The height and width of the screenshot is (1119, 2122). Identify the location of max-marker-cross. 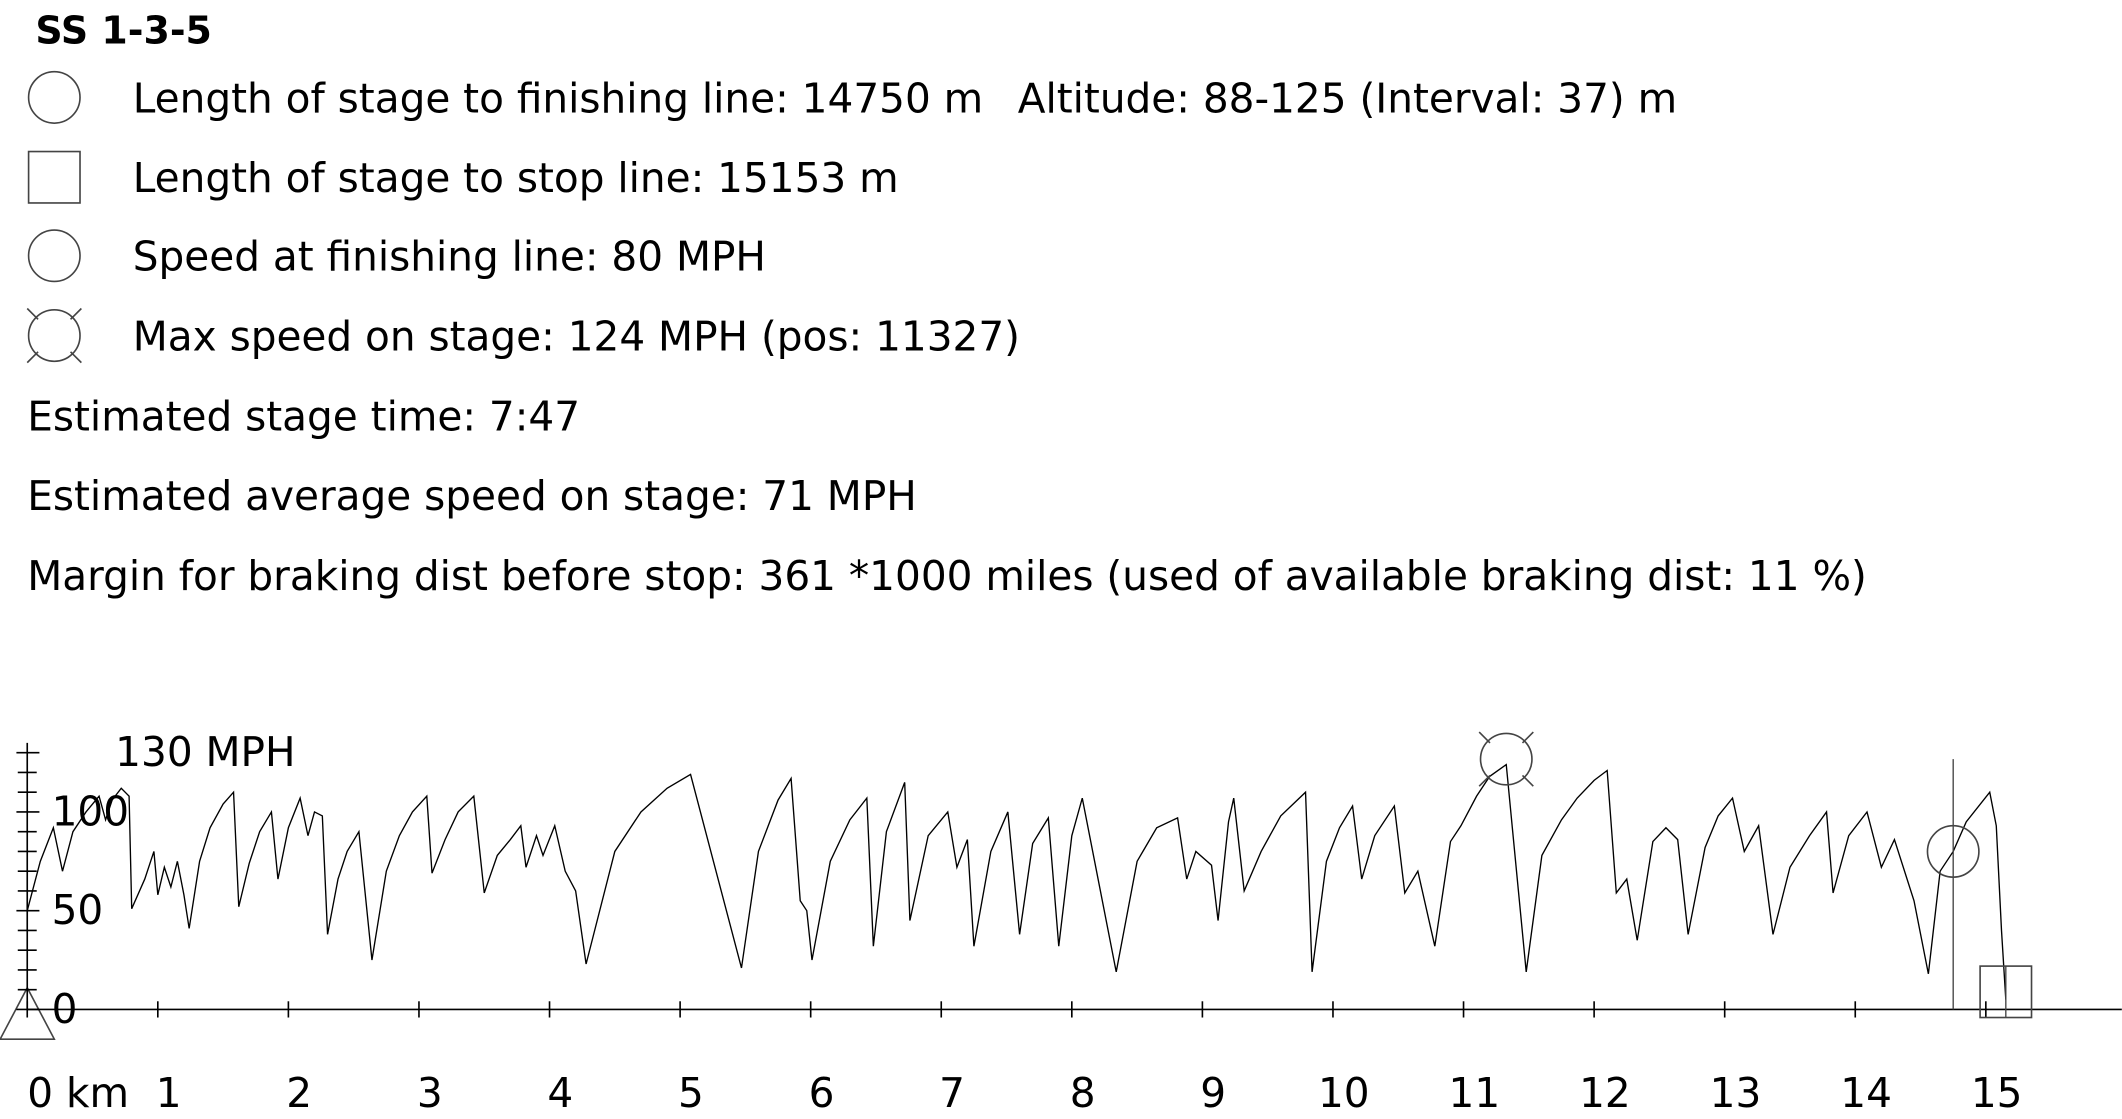
(1506, 759).